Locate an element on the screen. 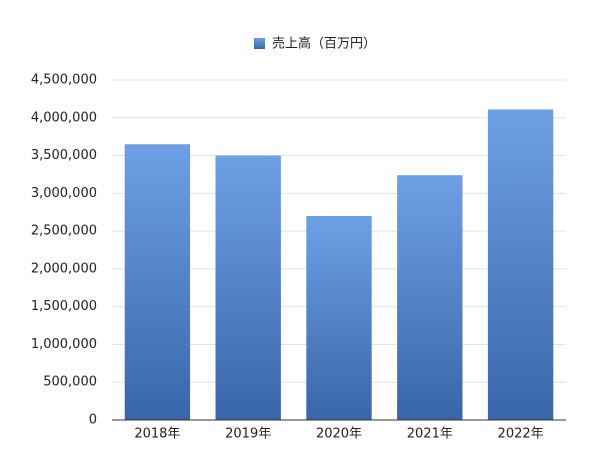 This screenshot has height=465, width=600. y-tick-label: 1,500,000 is located at coordinates (64, 306).